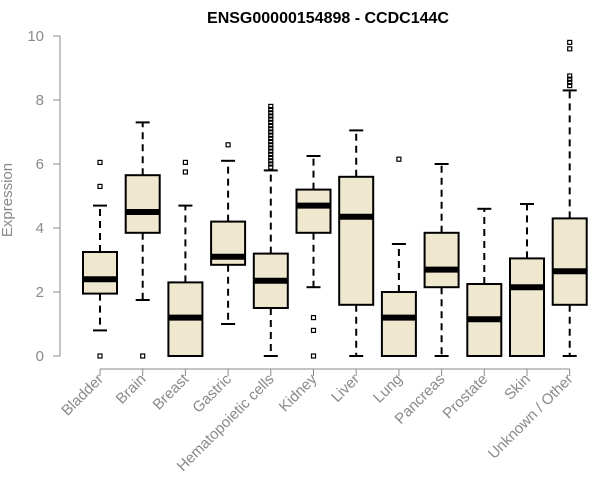  What do you see at coordinates (131, 389) in the screenshot?
I see `x-tick-label: Brain` at bounding box center [131, 389].